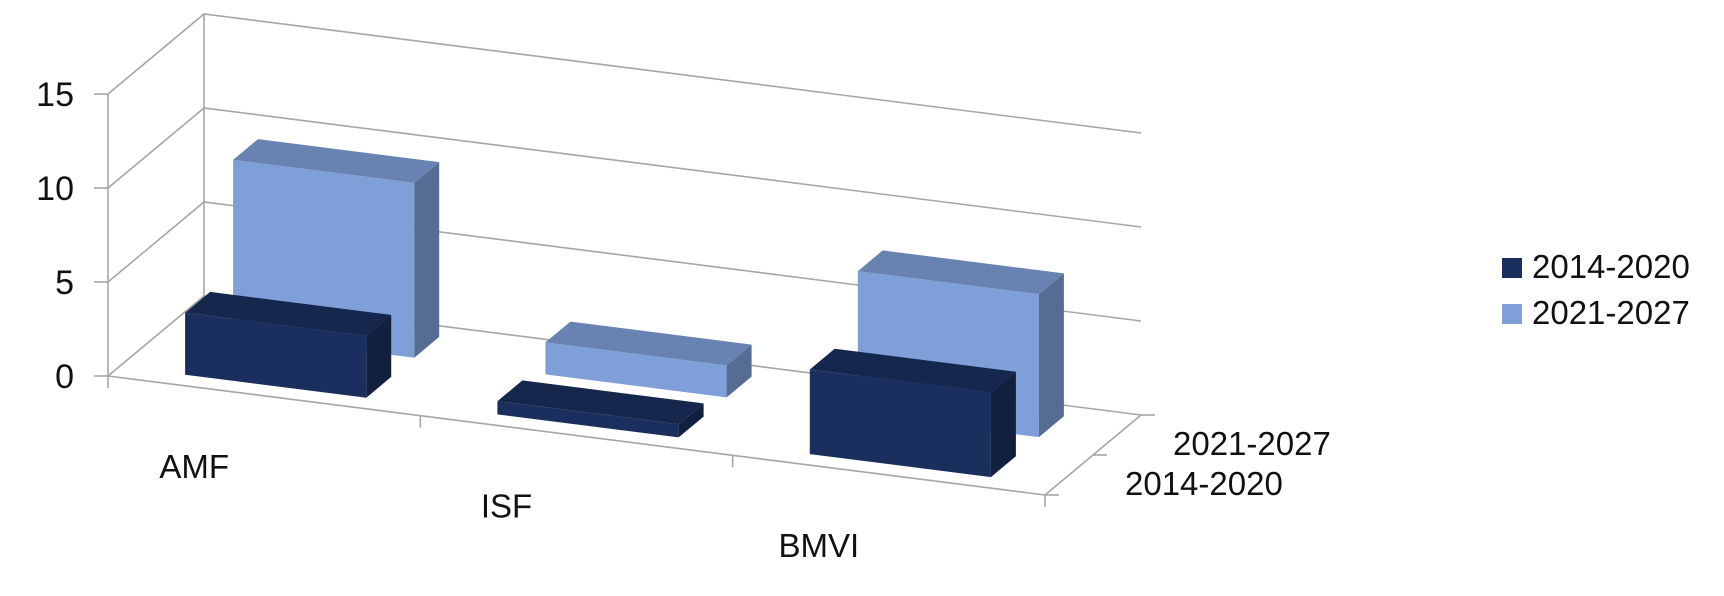 This screenshot has width=1724, height=596. Describe the element at coordinates (55, 95) in the screenshot. I see `y-tick-label: 15` at that location.